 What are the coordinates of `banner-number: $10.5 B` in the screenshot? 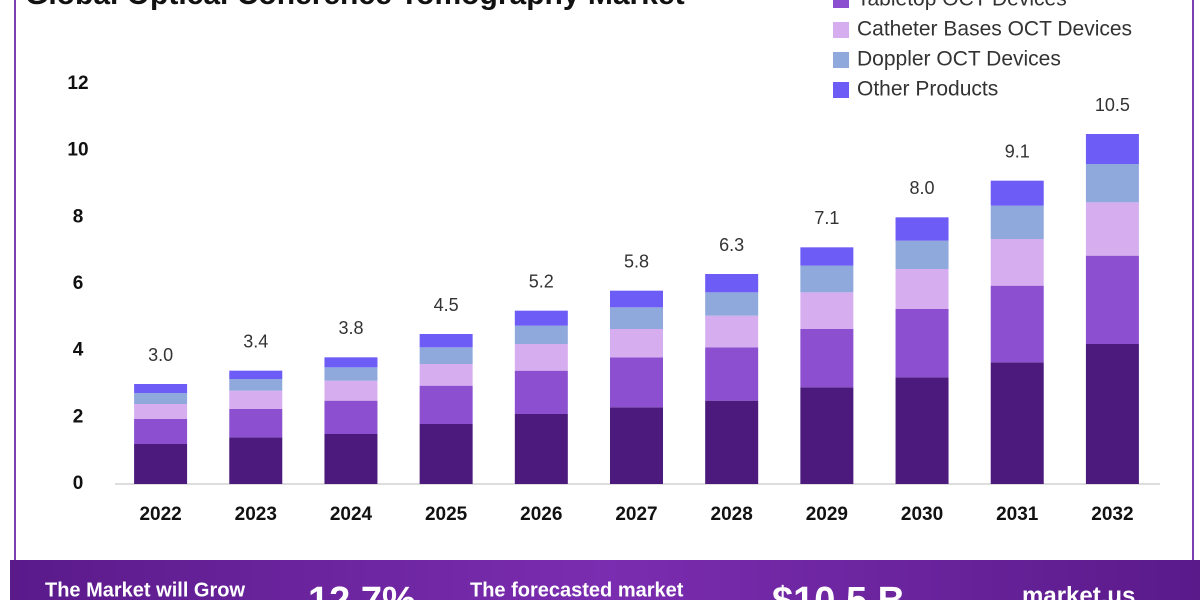 It's located at (838, 590).